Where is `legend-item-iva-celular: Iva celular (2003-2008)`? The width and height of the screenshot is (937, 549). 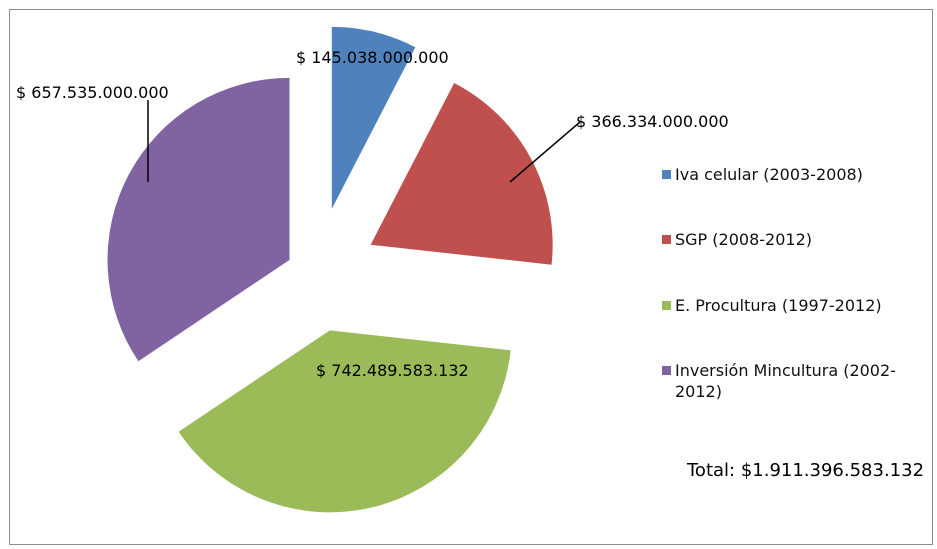 legend-item-iva-celular: Iva celular (2003-2008) is located at coordinates (797, 174).